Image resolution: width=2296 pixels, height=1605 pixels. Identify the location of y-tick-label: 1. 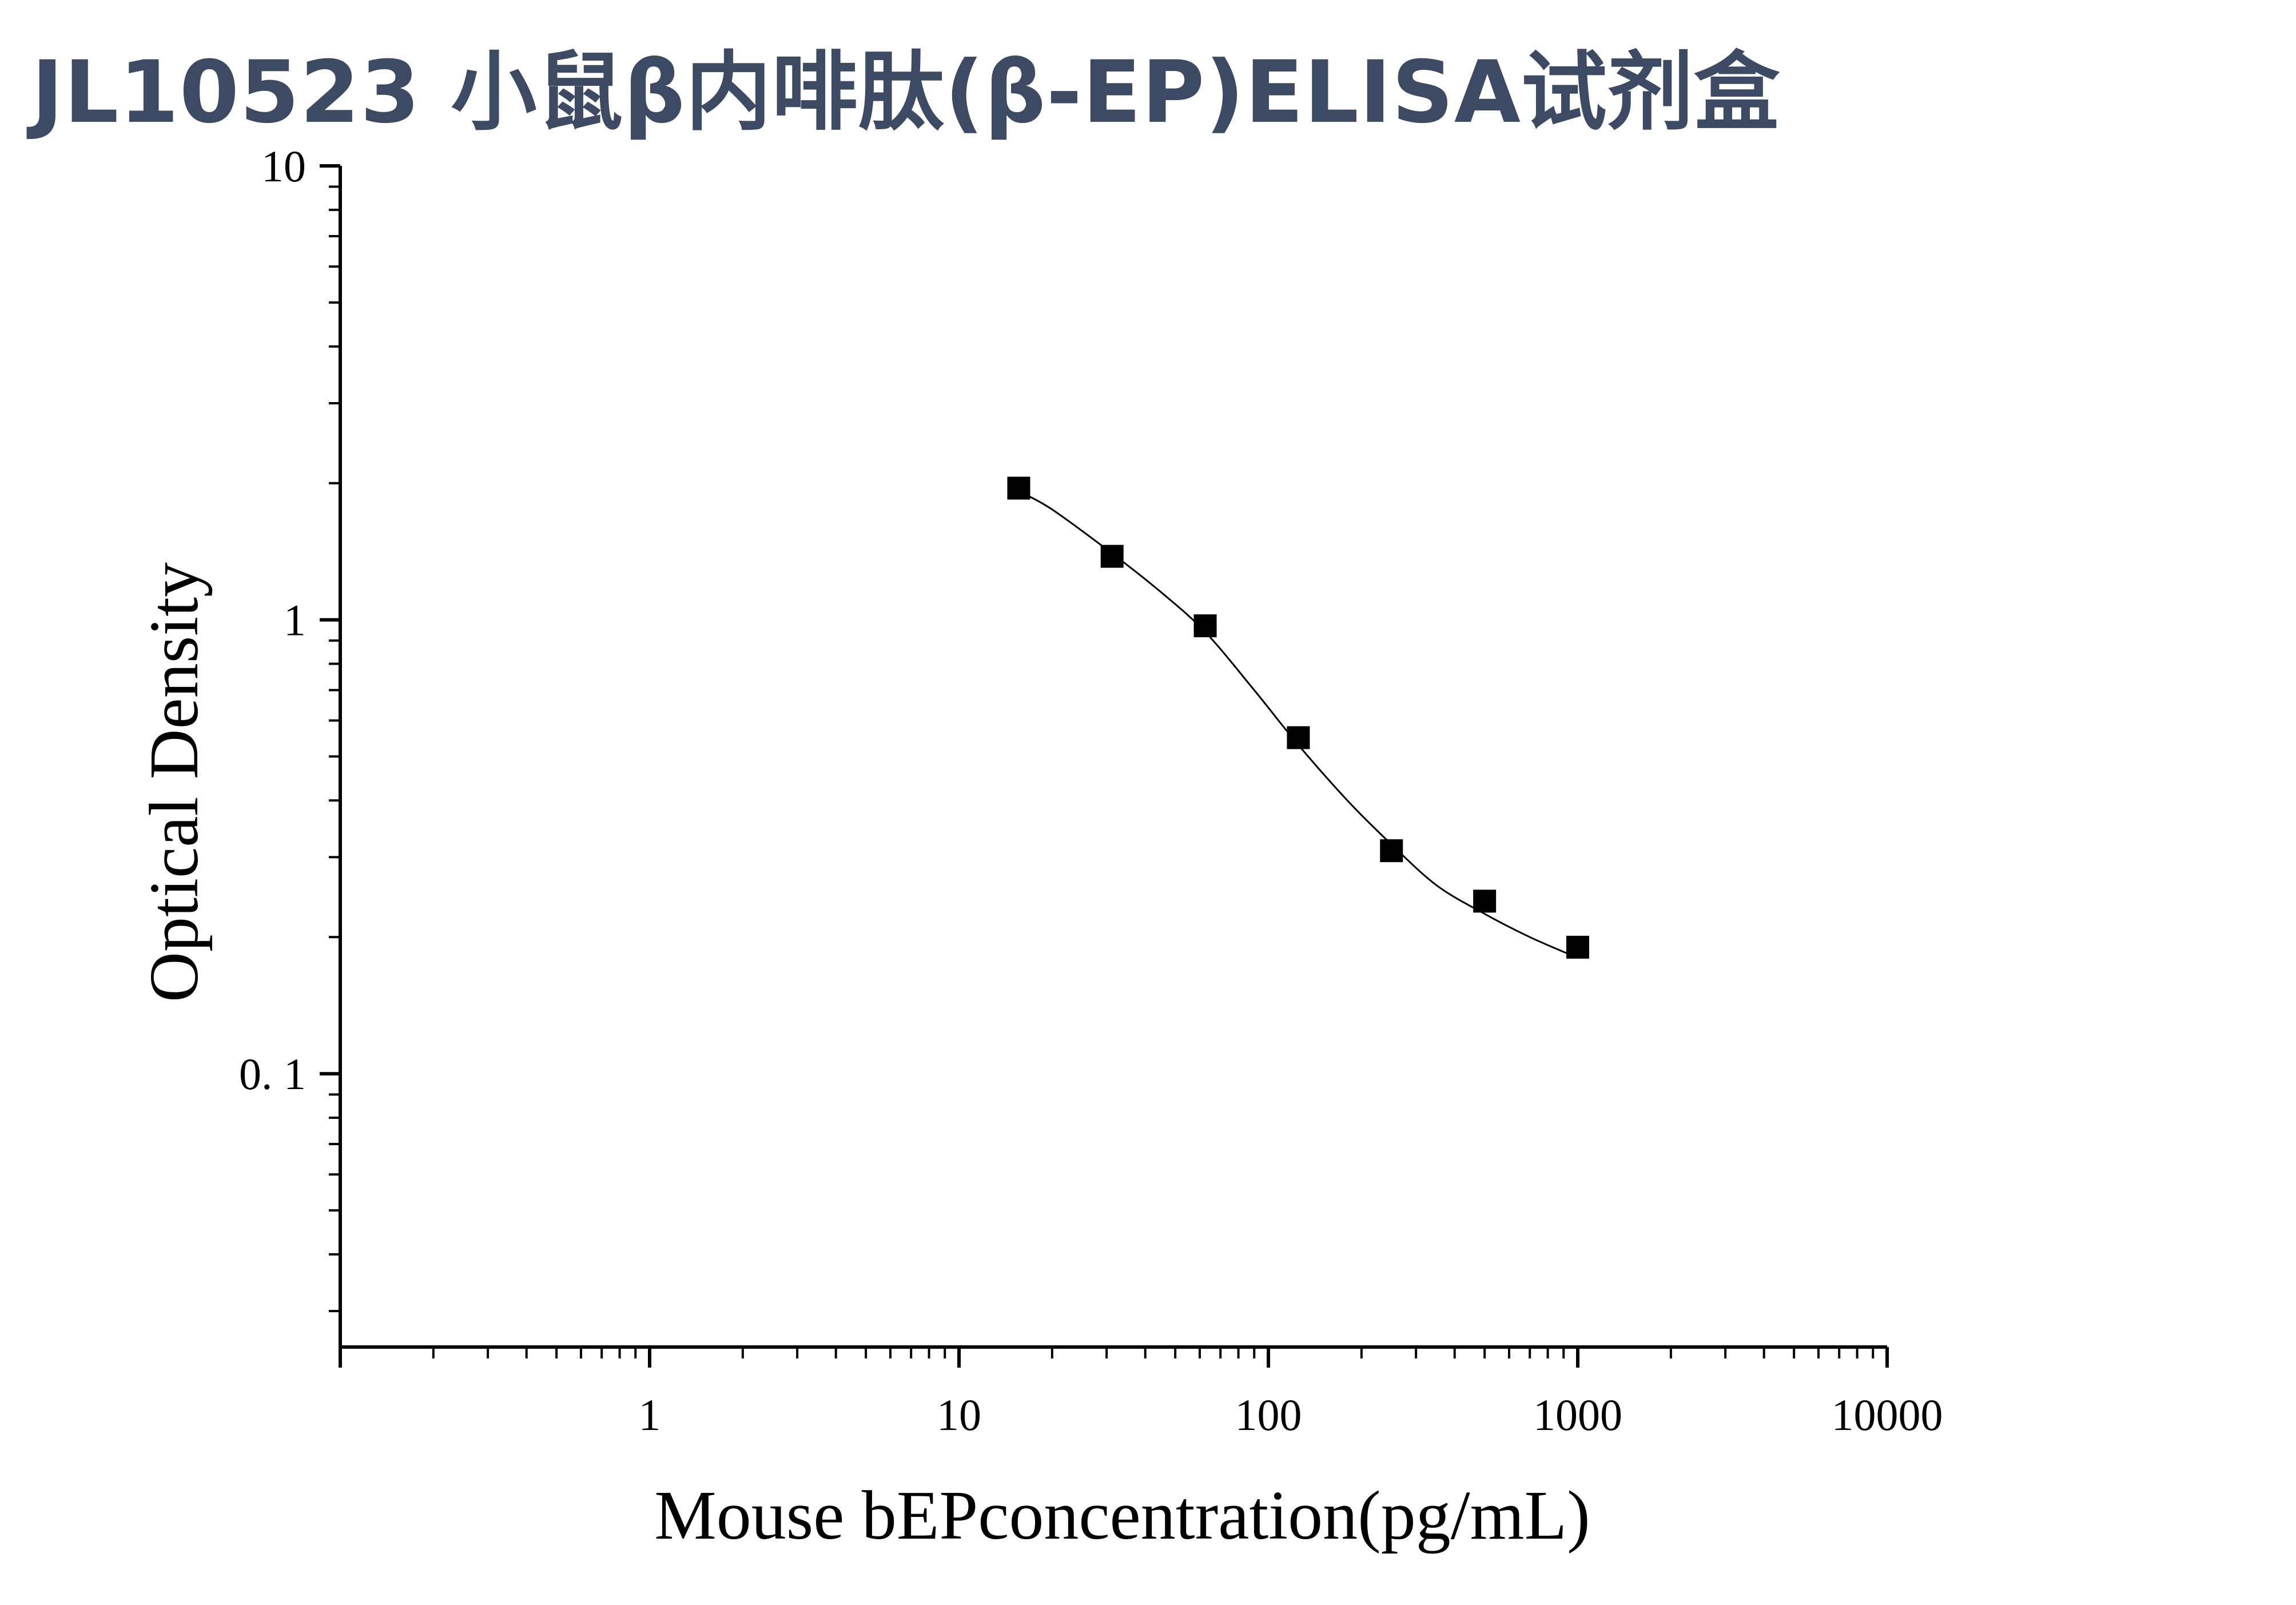
(295, 620).